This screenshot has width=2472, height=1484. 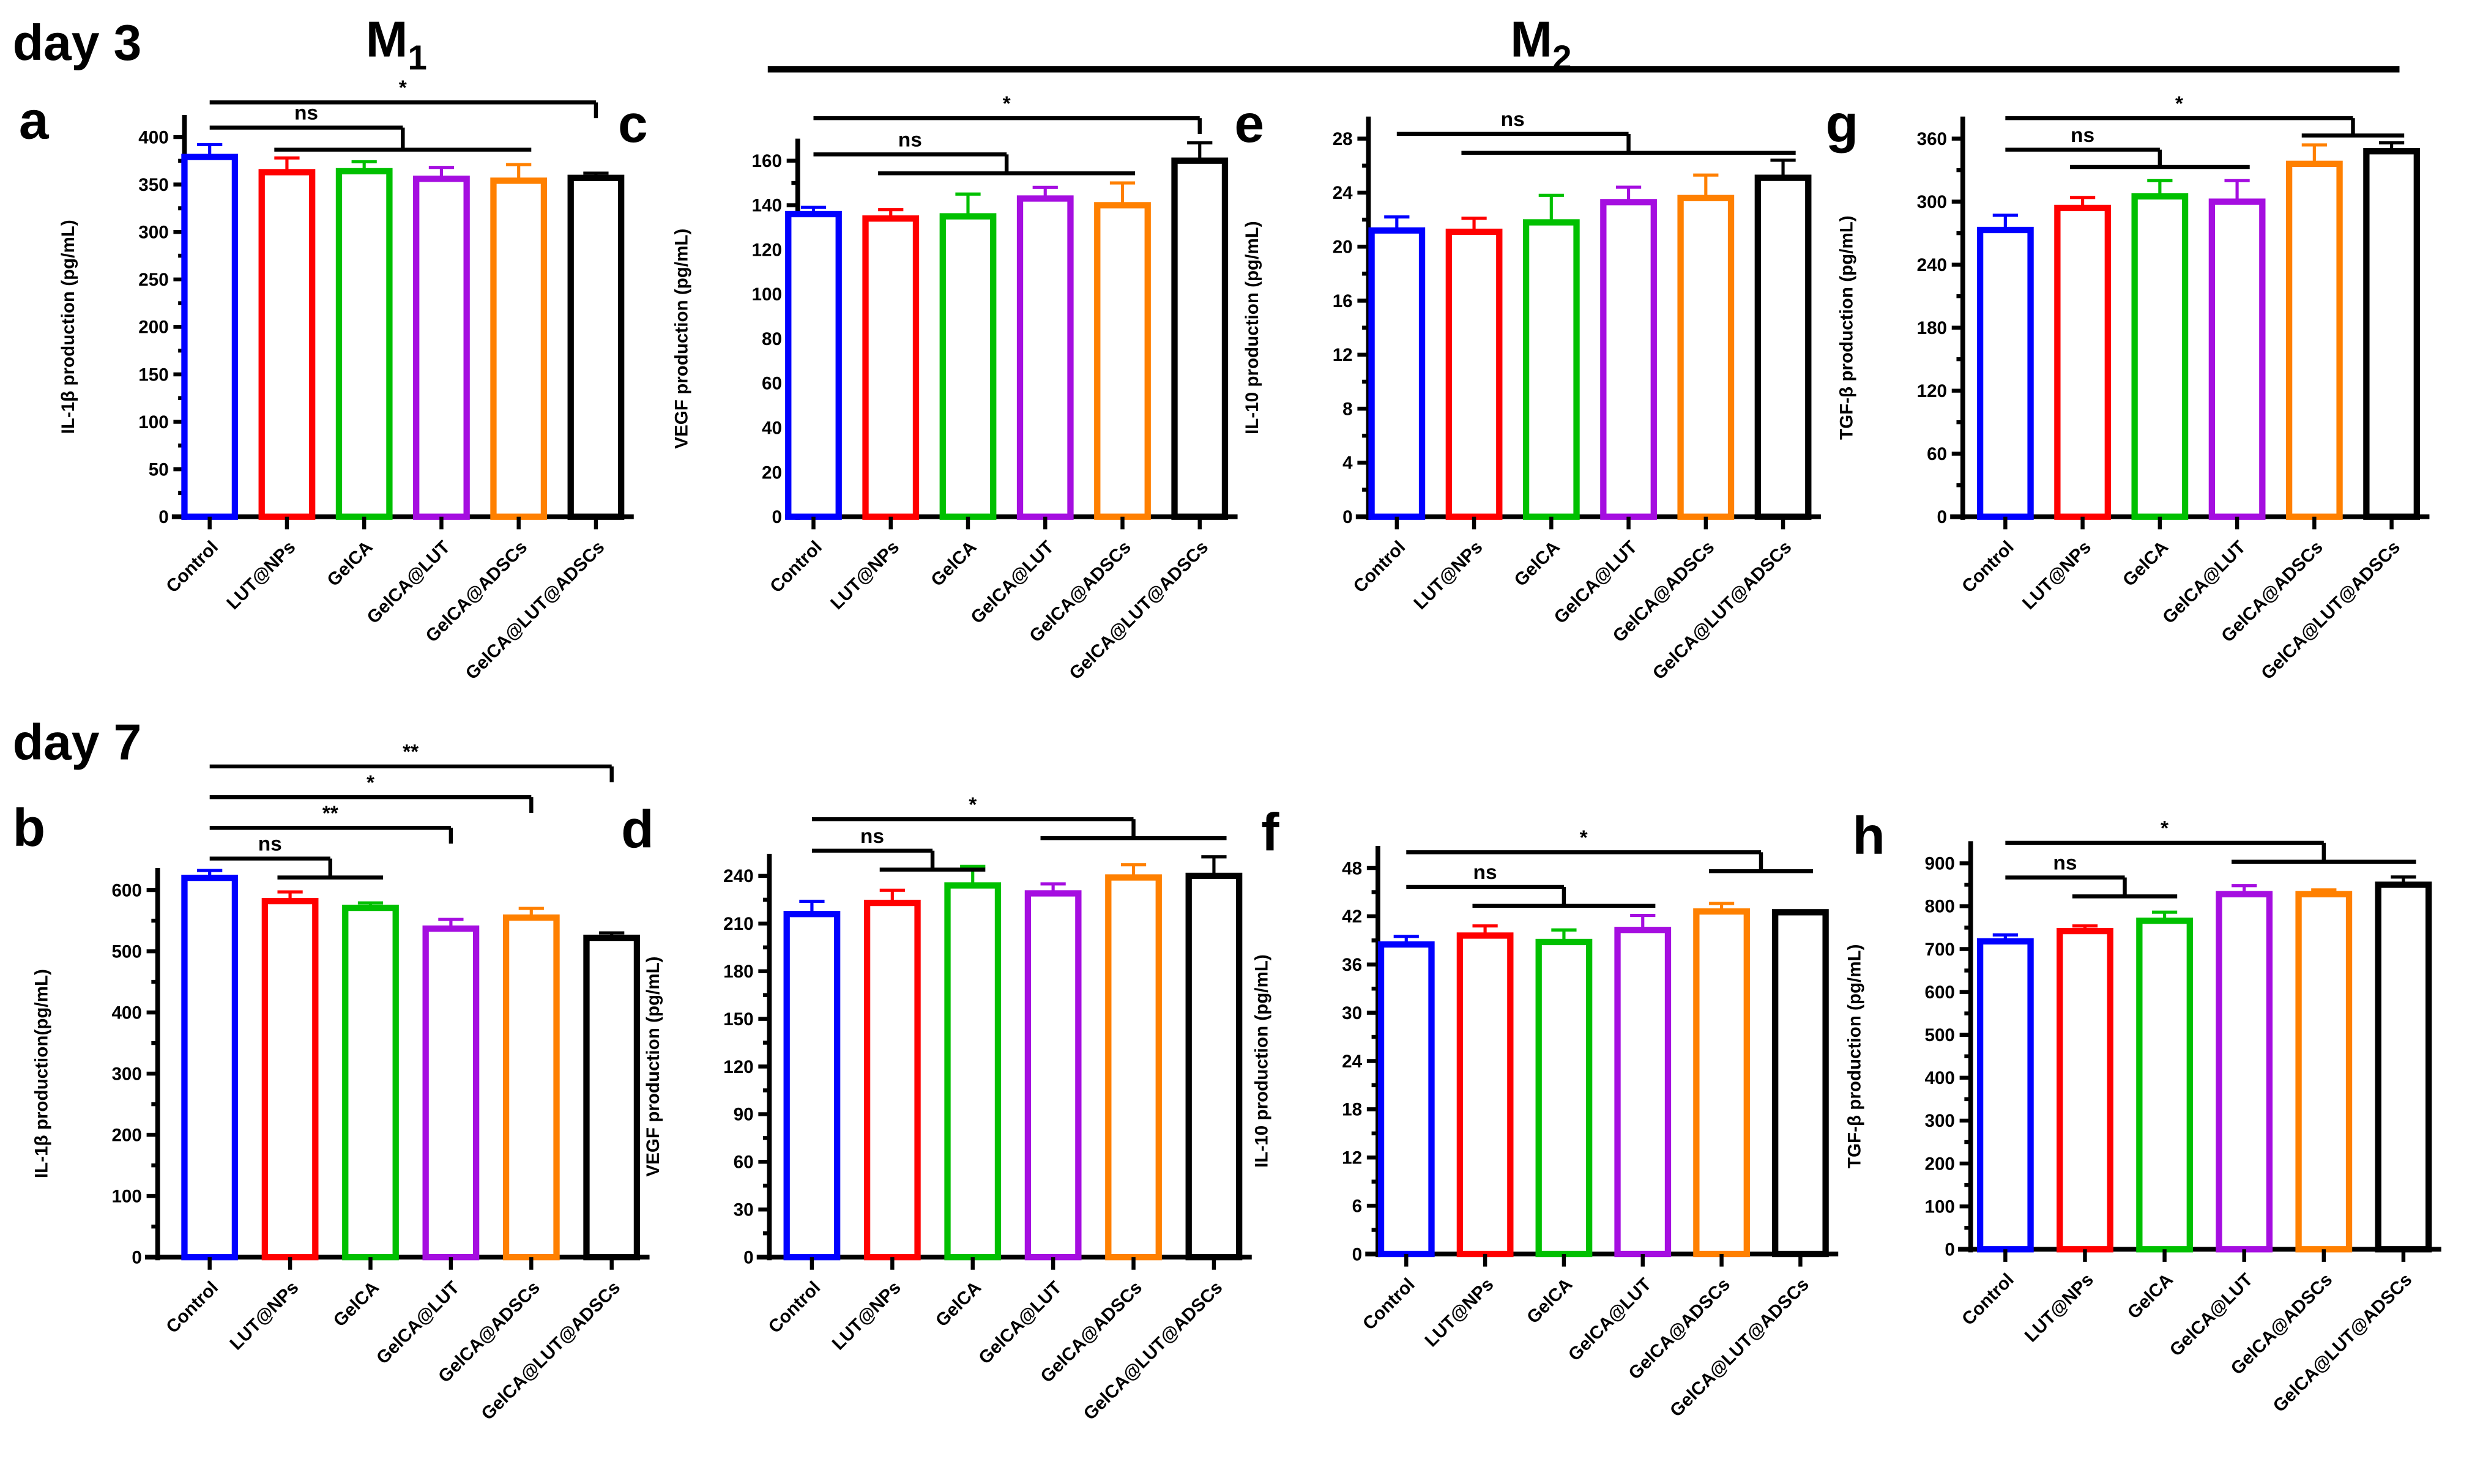 I want to click on day7-heading: day 7, so click(x=77, y=742).